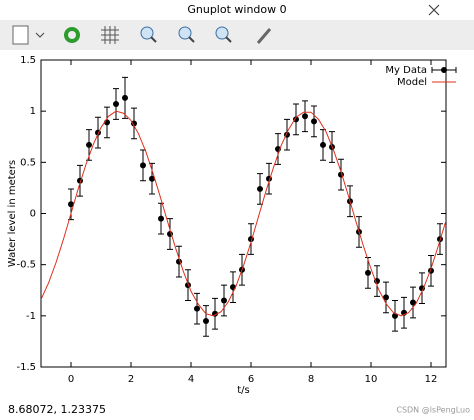 This screenshot has height=420, width=474. I want to click on x-tick-label: 12, so click(431, 379).